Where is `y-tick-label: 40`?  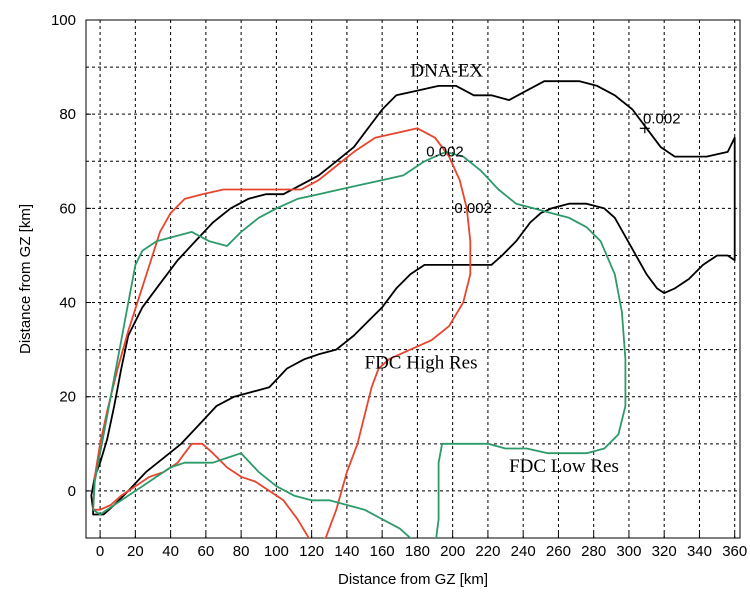 y-tick-label: 40 is located at coordinates (67, 303).